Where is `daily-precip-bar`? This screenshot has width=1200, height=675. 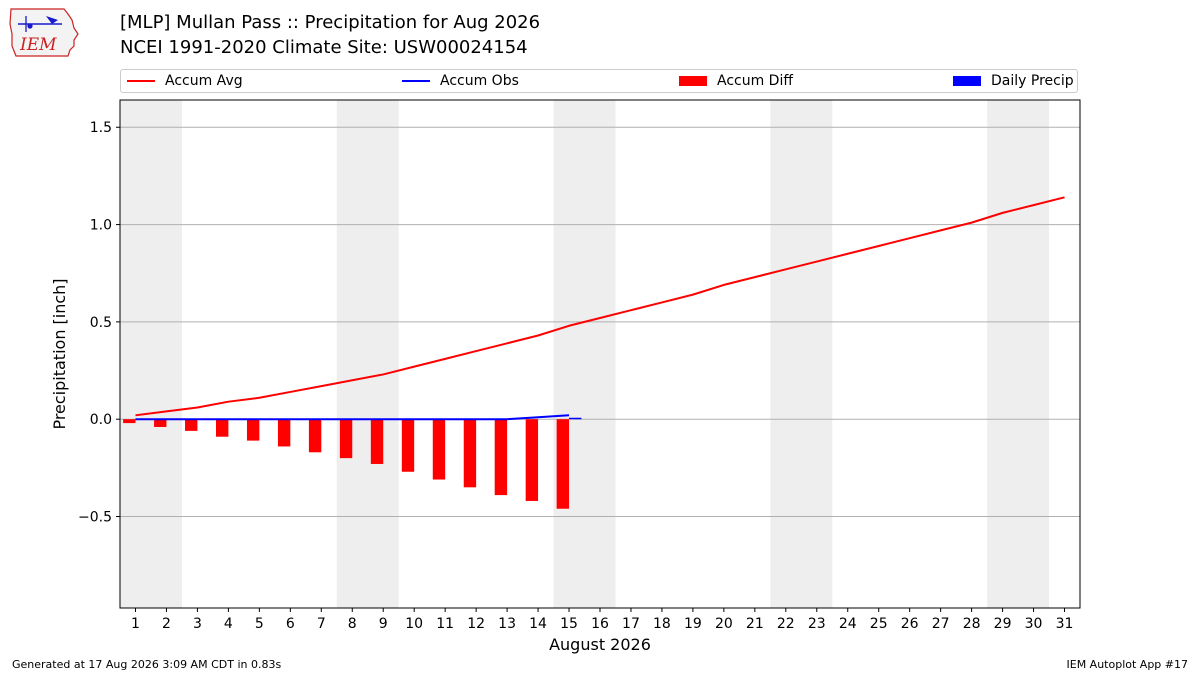
daily-precip-bar is located at coordinates (575, 418).